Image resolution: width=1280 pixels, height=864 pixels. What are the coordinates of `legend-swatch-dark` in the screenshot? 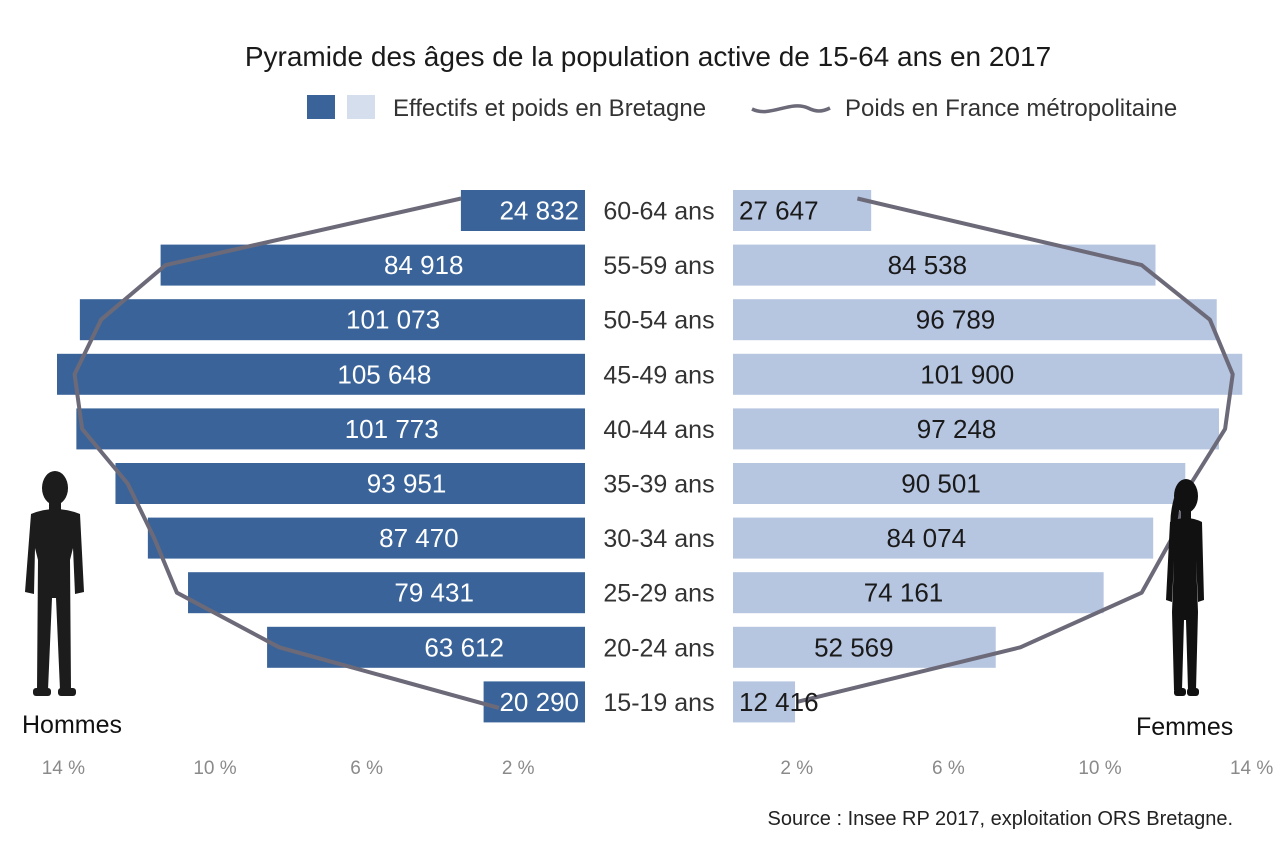 It's located at (321, 107).